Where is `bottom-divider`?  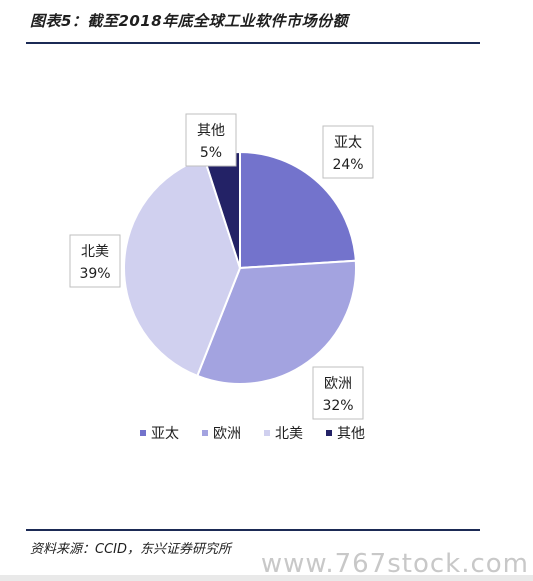
bottom-divider is located at coordinates (253, 530).